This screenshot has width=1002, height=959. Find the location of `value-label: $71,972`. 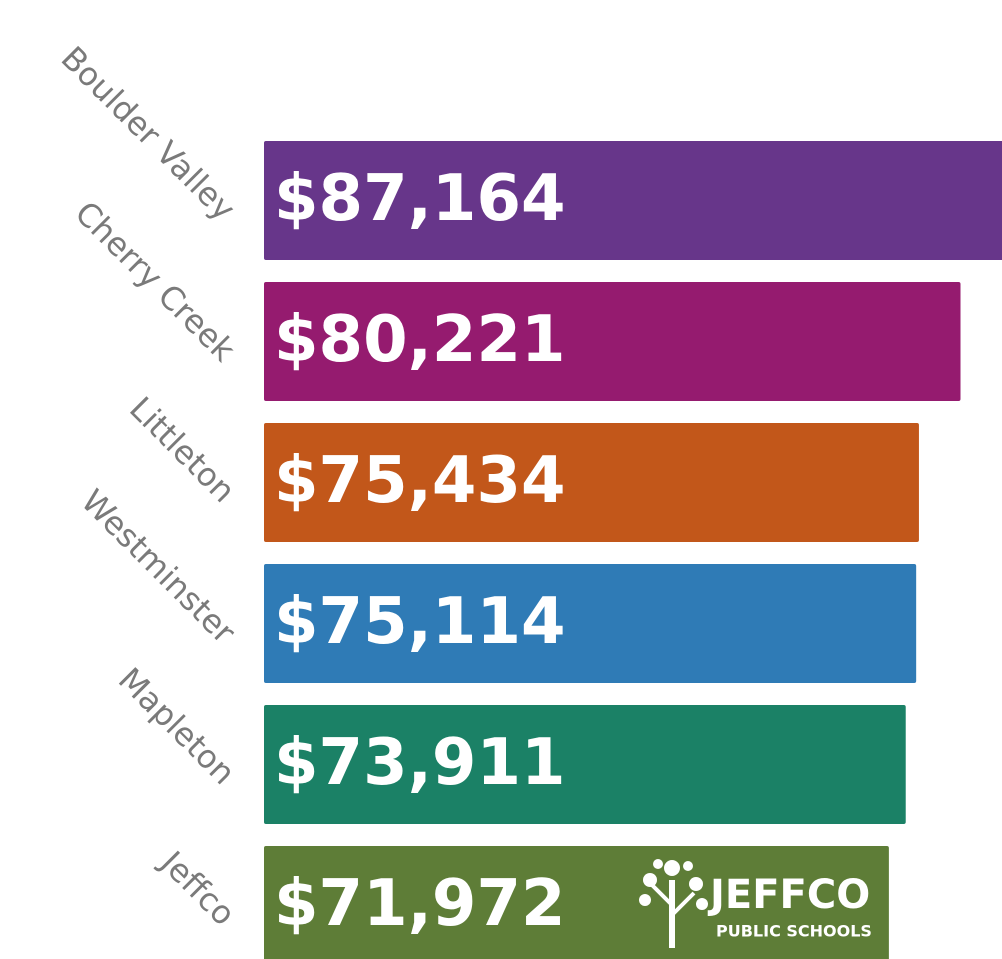

value-label: $71,972 is located at coordinates (420, 904).